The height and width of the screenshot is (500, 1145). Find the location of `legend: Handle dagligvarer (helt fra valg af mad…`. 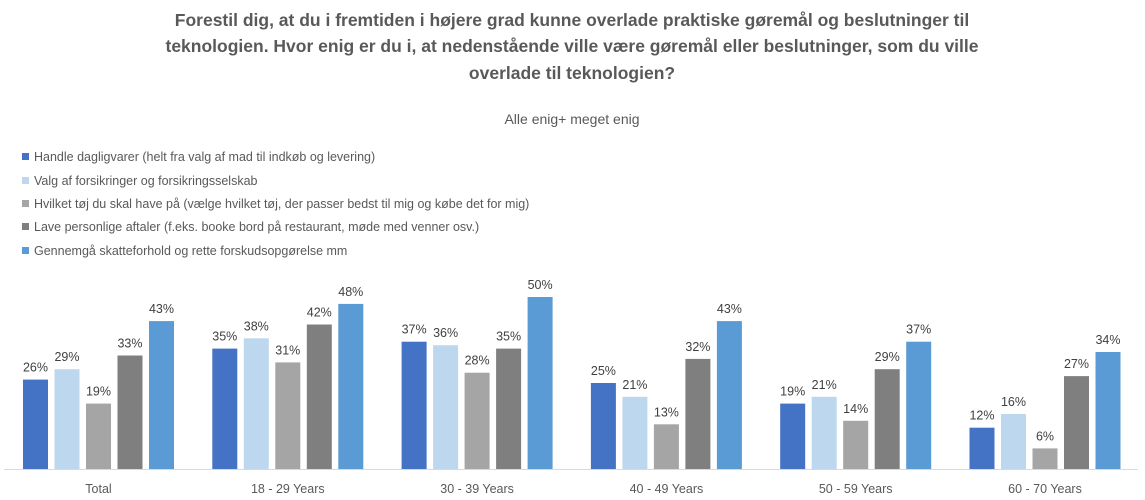

legend: Handle dagligvarer (helt fra valg af mad… is located at coordinates (275, 204).